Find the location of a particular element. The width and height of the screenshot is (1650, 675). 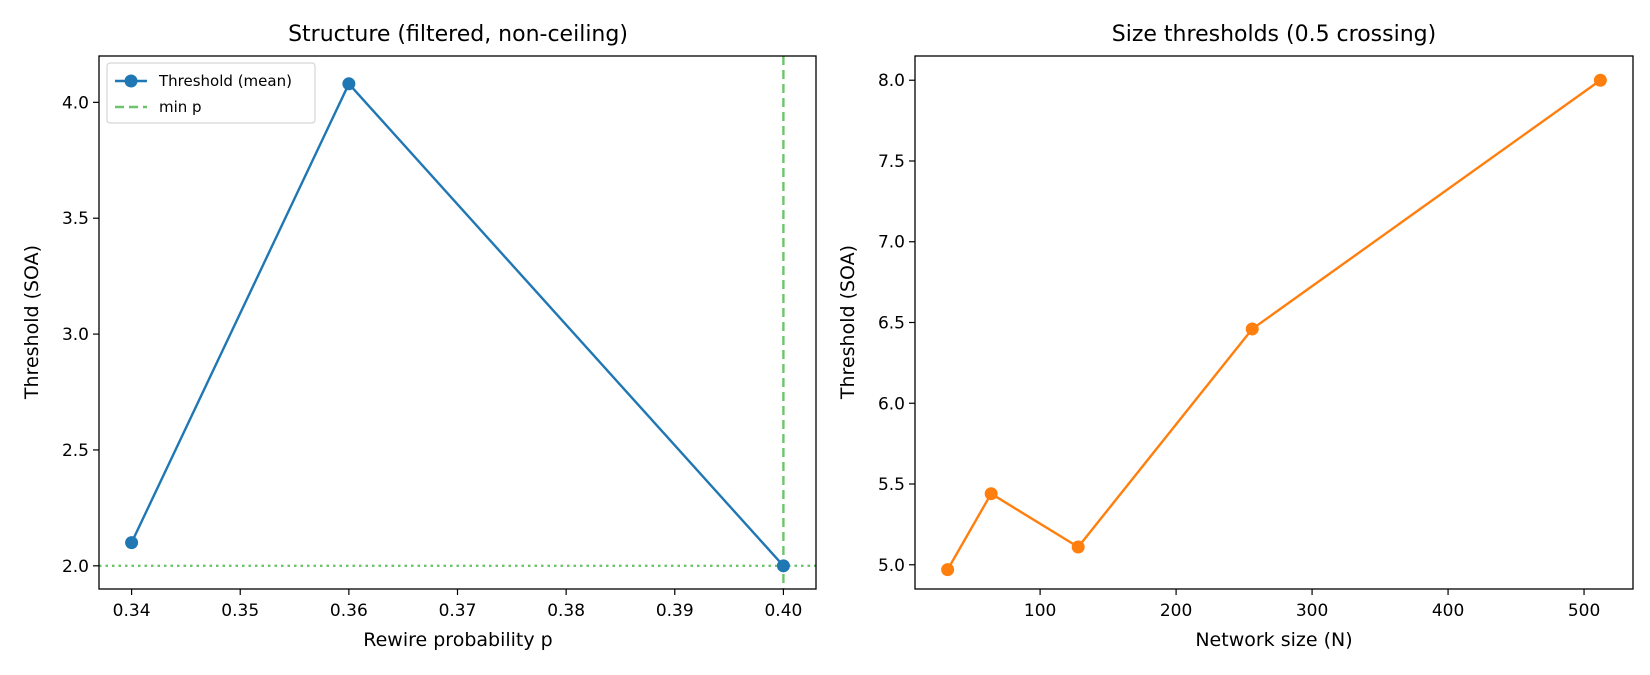

right-x-tick-label: 400 is located at coordinates (1448, 611).